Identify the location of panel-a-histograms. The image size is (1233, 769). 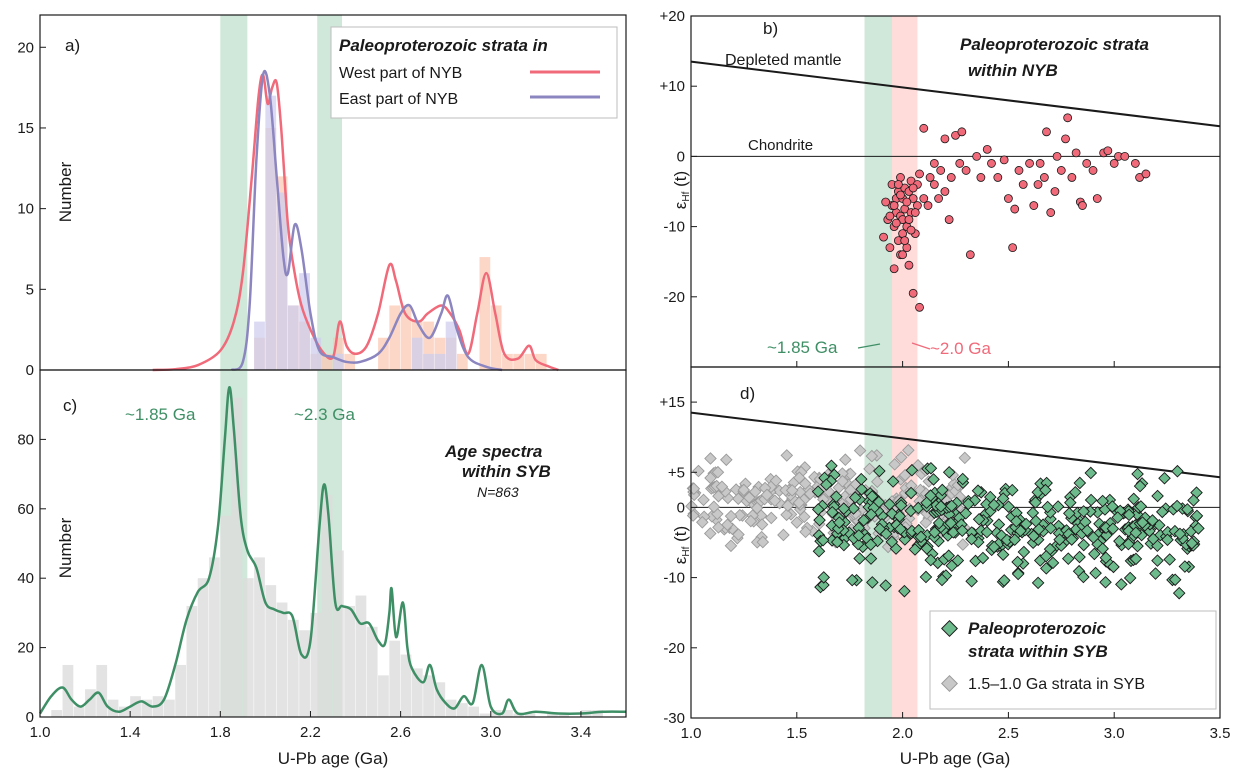
(400, 232).